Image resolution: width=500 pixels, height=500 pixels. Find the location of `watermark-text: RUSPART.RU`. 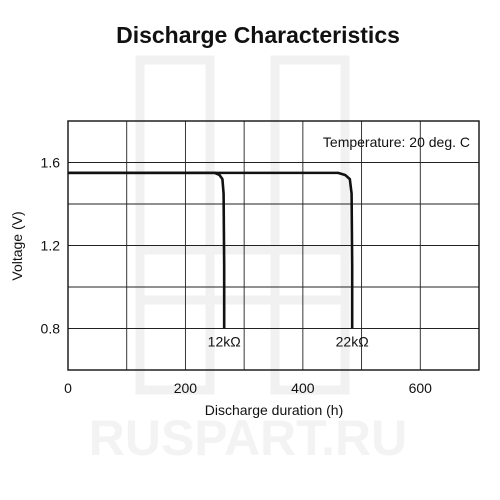

watermark-text: RUSPART.RU is located at coordinates (248, 438).